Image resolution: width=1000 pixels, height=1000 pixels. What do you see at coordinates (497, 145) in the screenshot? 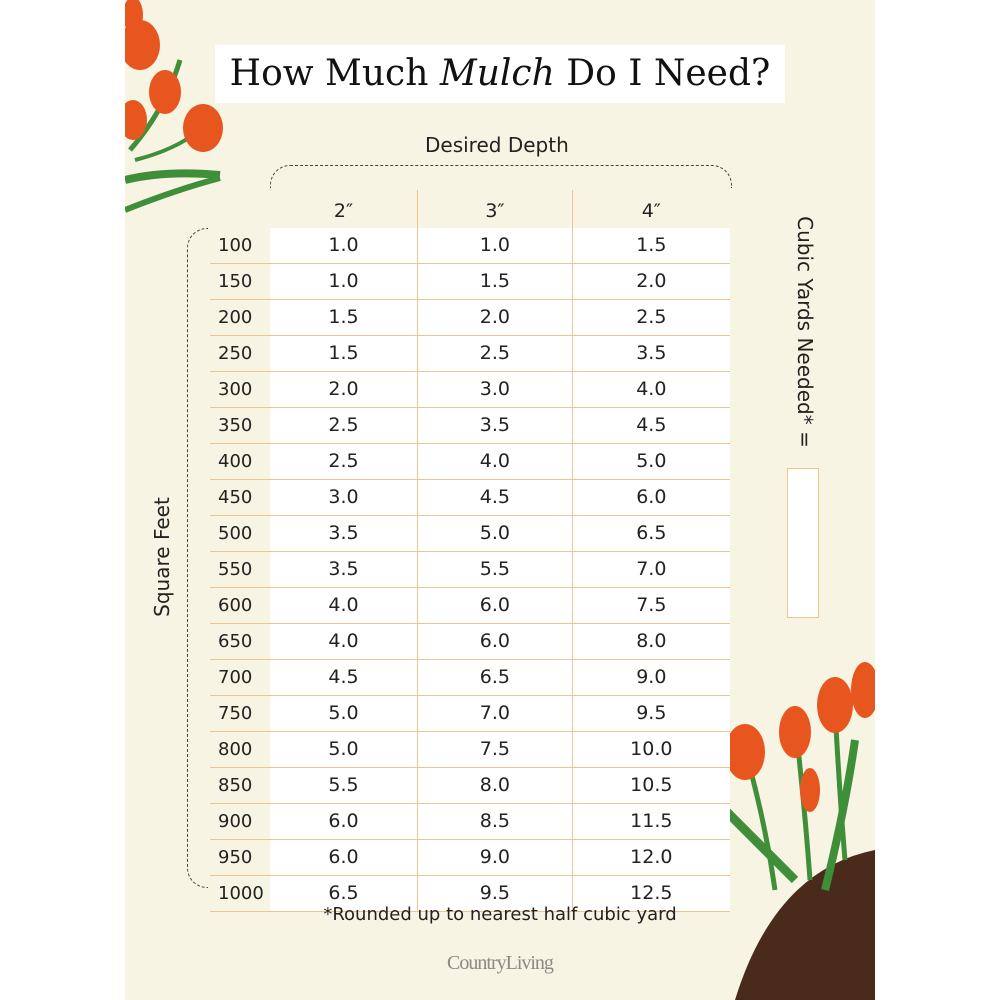
I see `desired-depth-label: Desired Depth` at bounding box center [497, 145].